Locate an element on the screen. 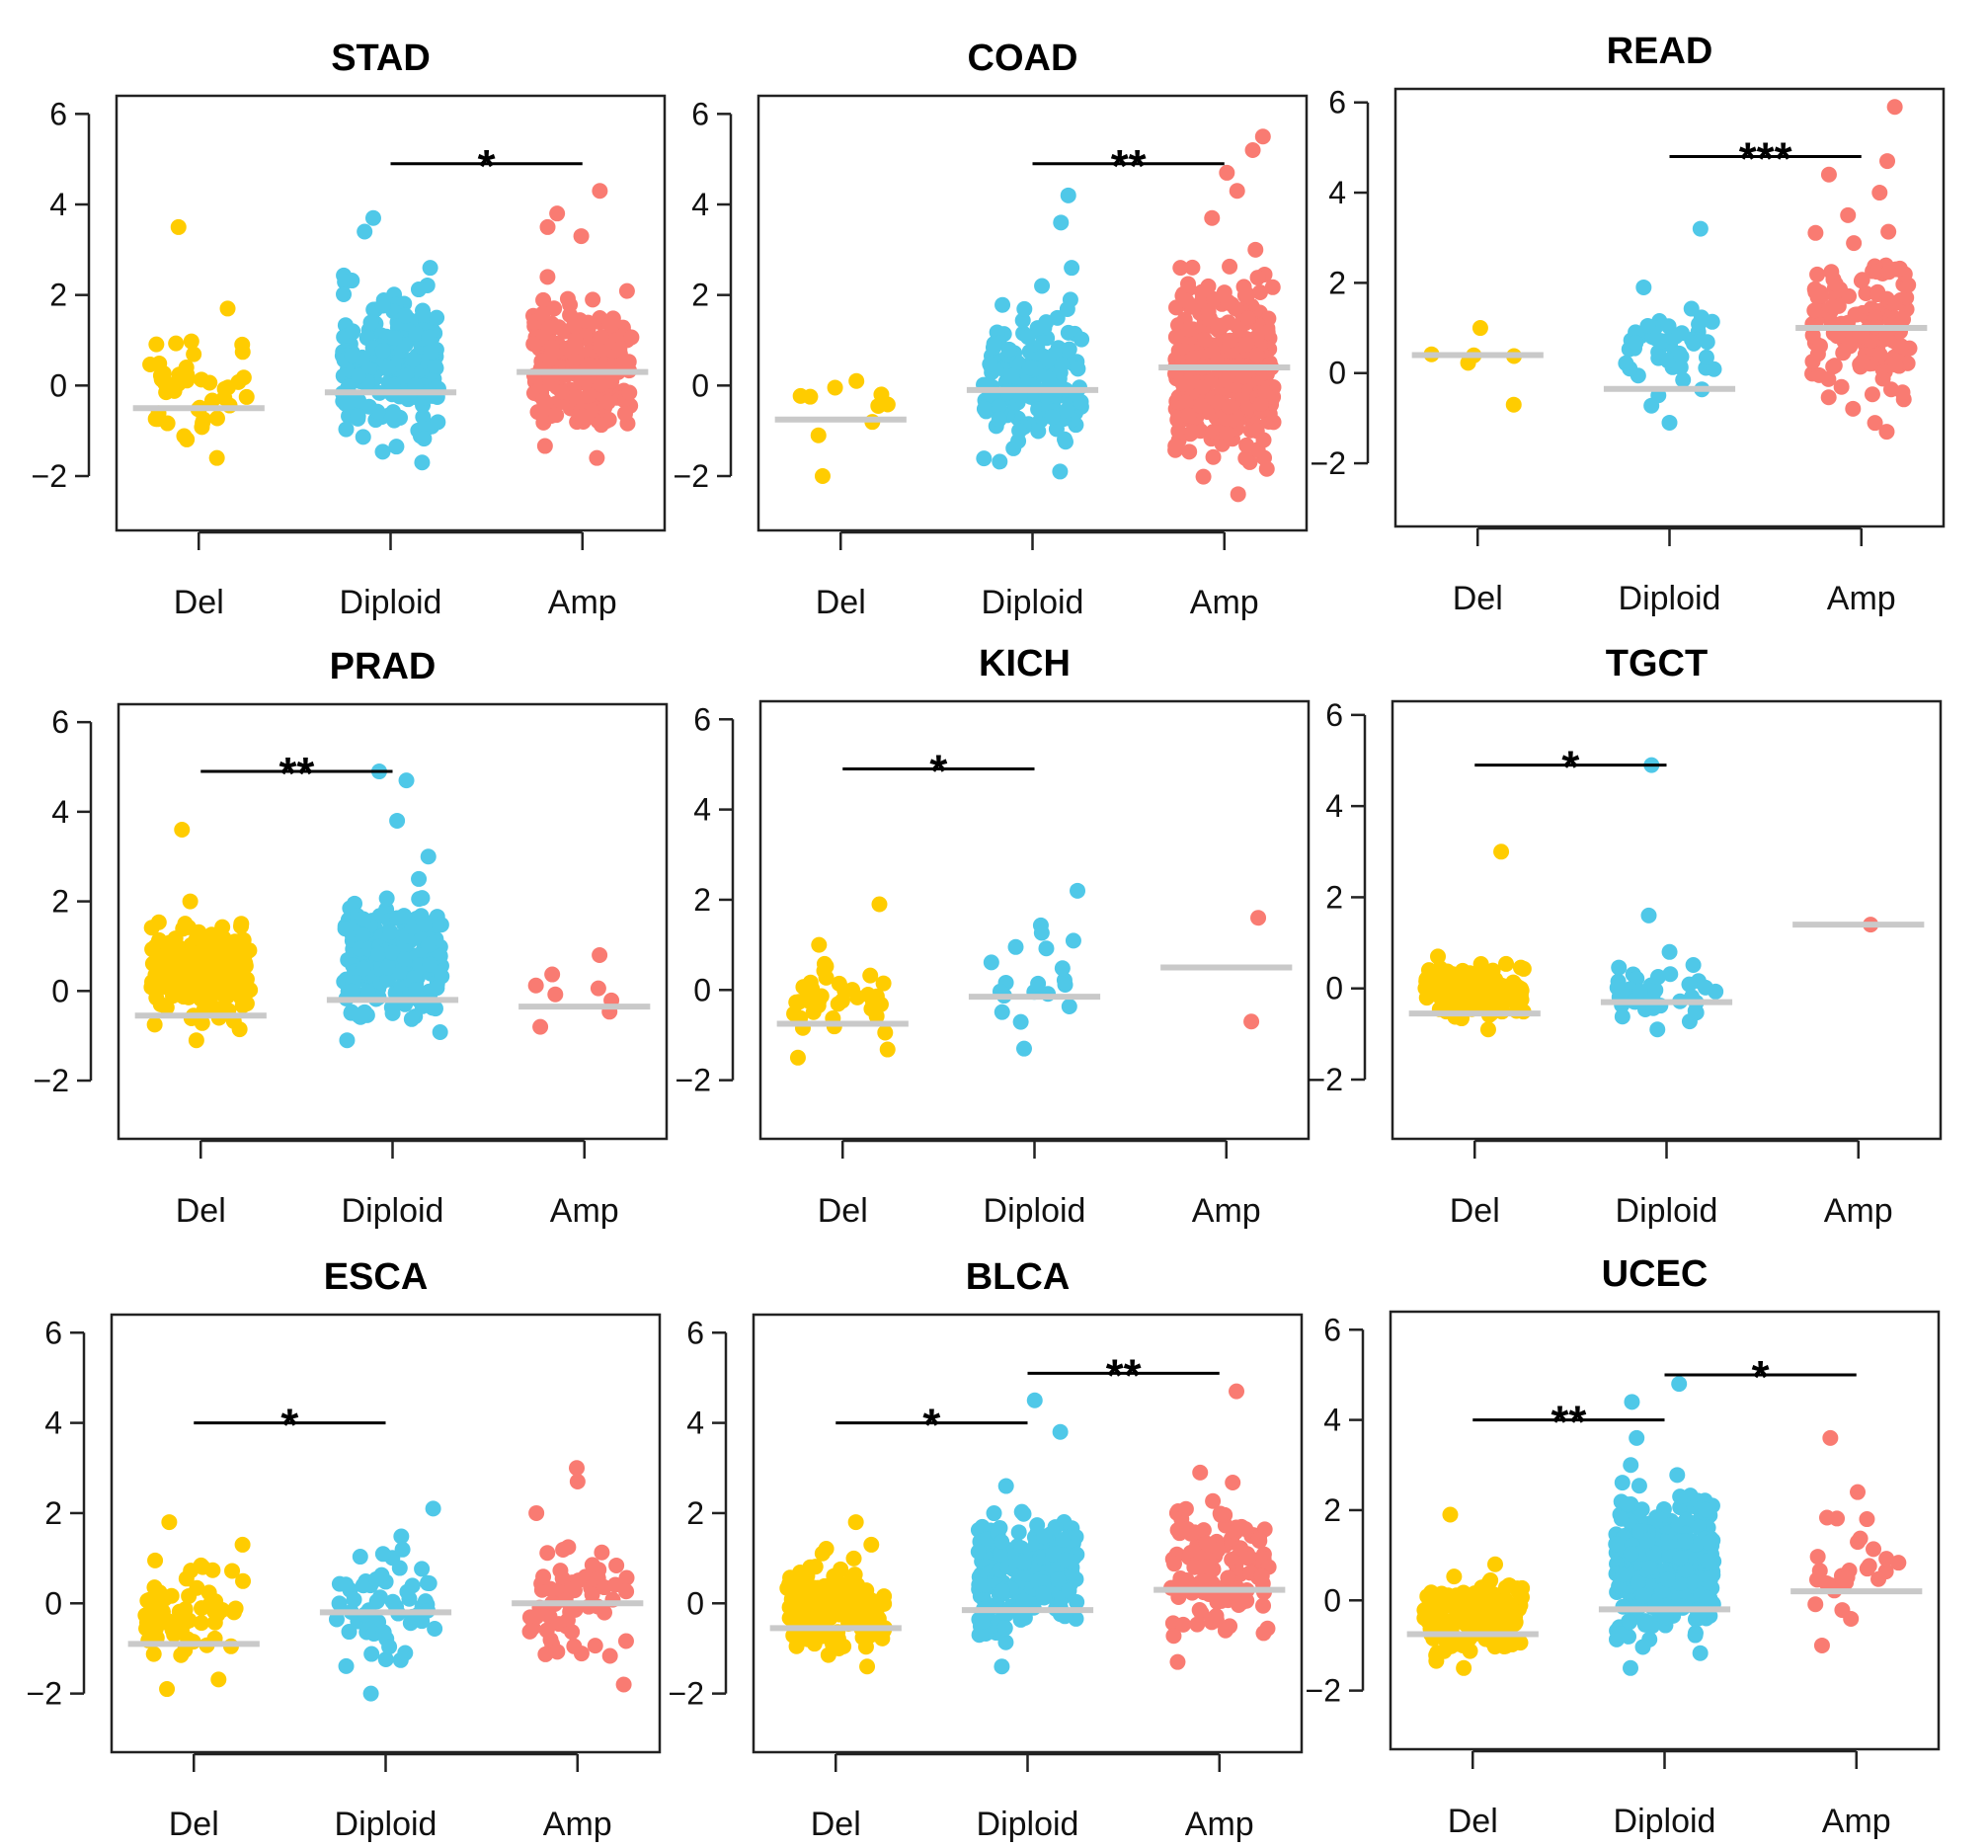 This screenshot has height=1848, width=1988. panel-tgct: TGCT −2 0 2 4 6 Del Diploid Amp * is located at coordinates (1625, 937).